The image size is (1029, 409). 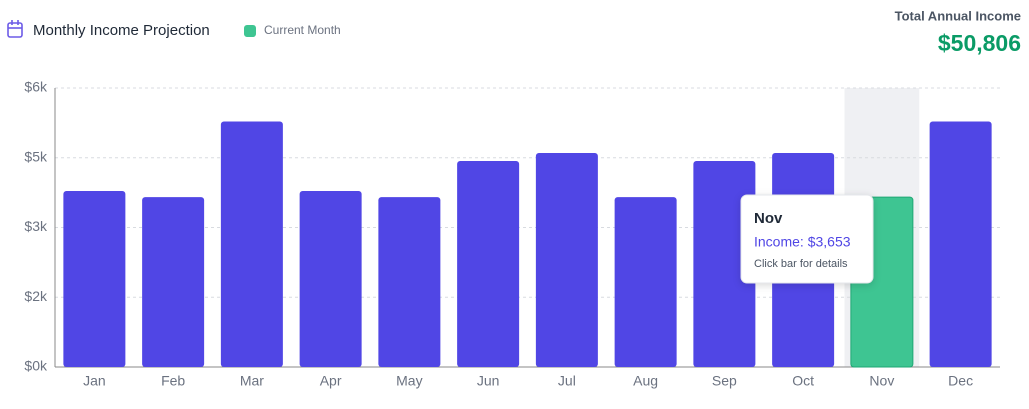 I want to click on tooltip-hint: Click bar for details, so click(x=801, y=264).